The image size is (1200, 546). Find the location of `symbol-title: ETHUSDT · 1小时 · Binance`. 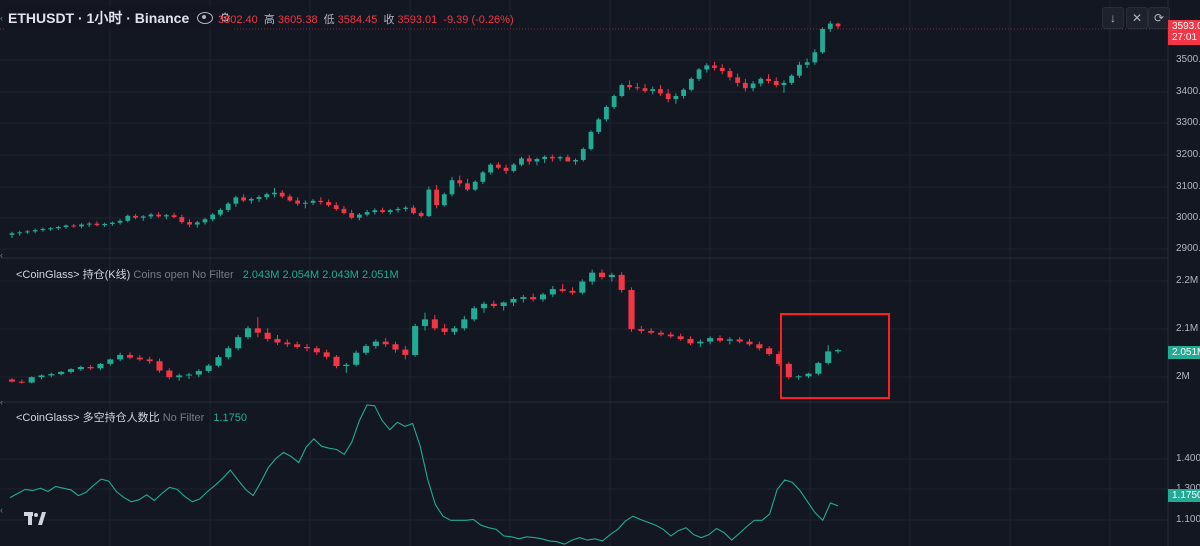

symbol-title: ETHUSDT · 1小时 · Binance is located at coordinates (99, 18).